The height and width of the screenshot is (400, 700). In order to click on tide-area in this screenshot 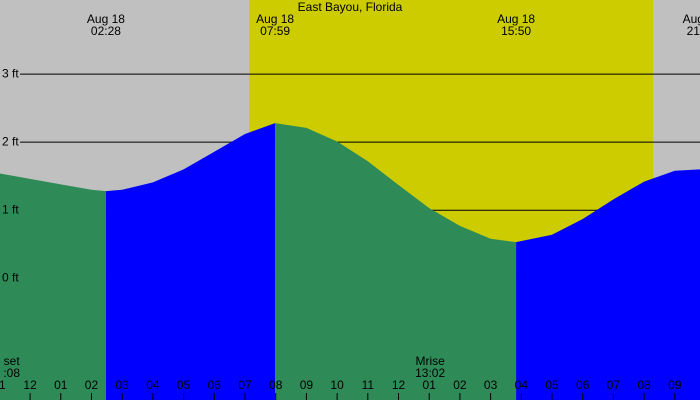, I will do `click(53, 286)`.